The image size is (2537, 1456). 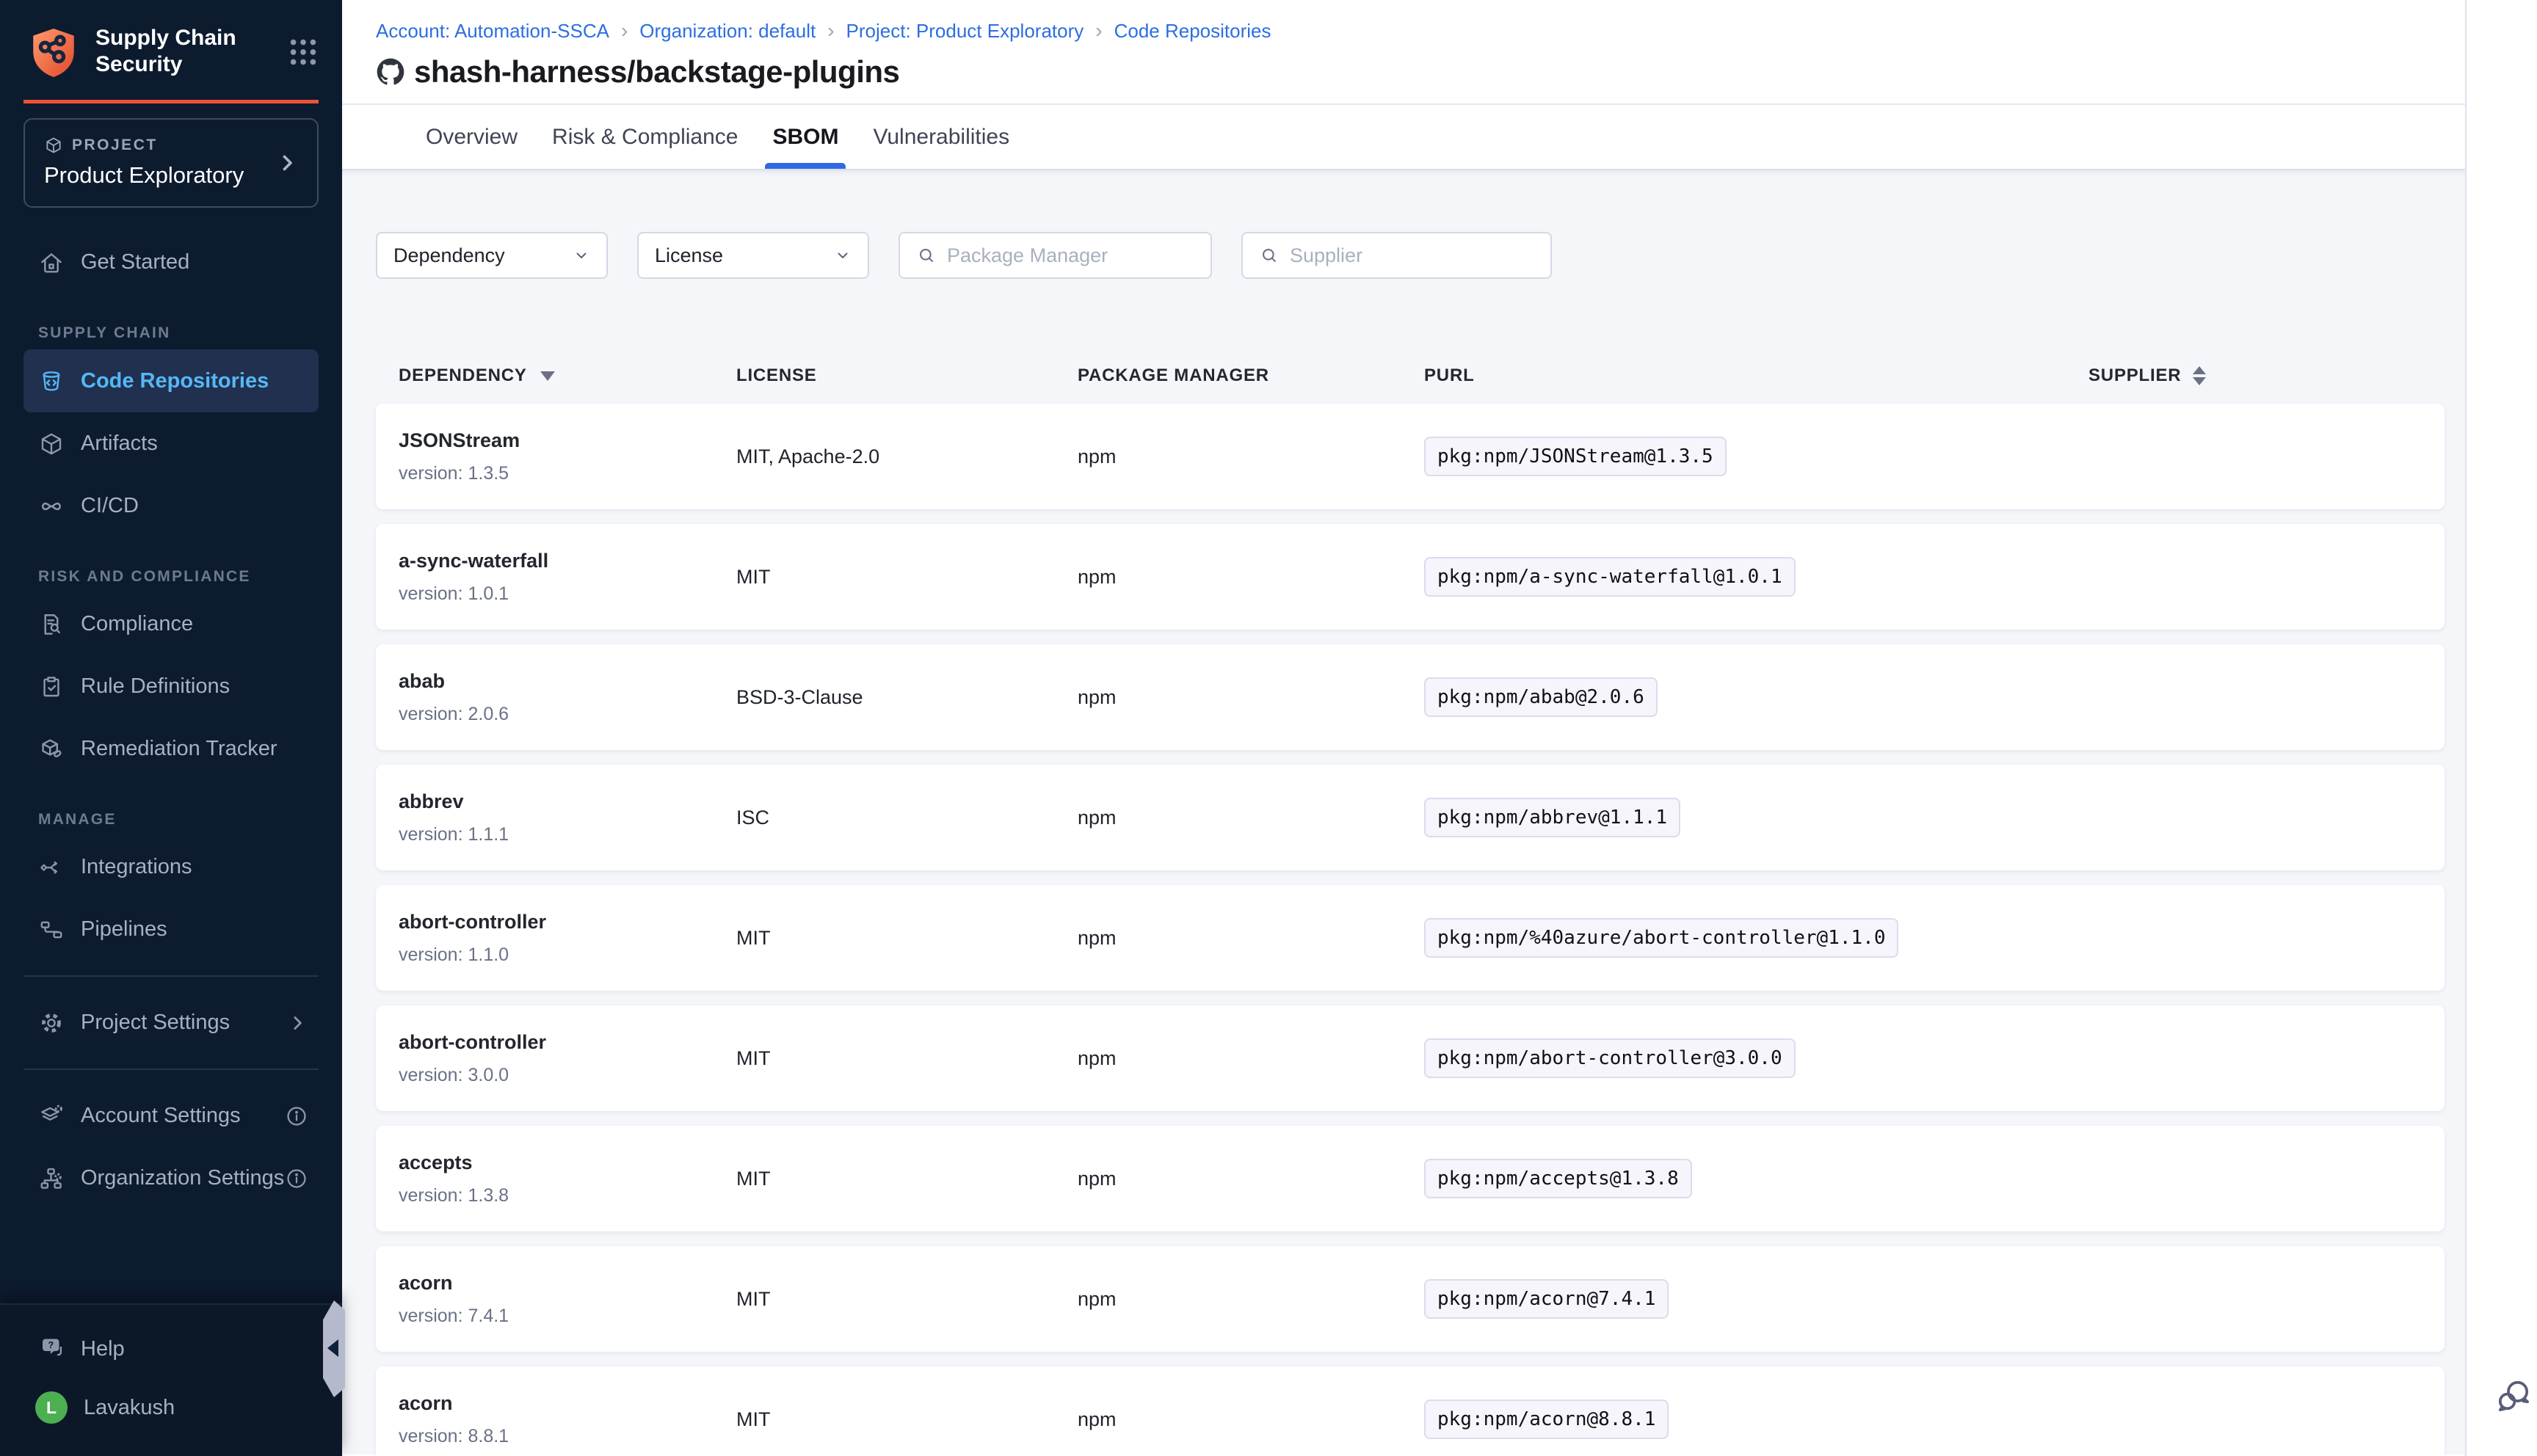 I want to click on help-button: ? Help, so click(x=171, y=1349).